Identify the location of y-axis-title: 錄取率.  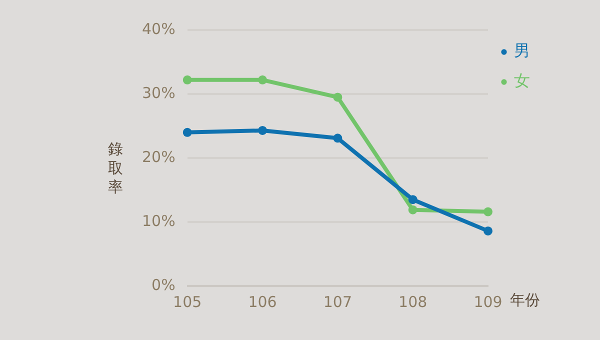
(116, 168).